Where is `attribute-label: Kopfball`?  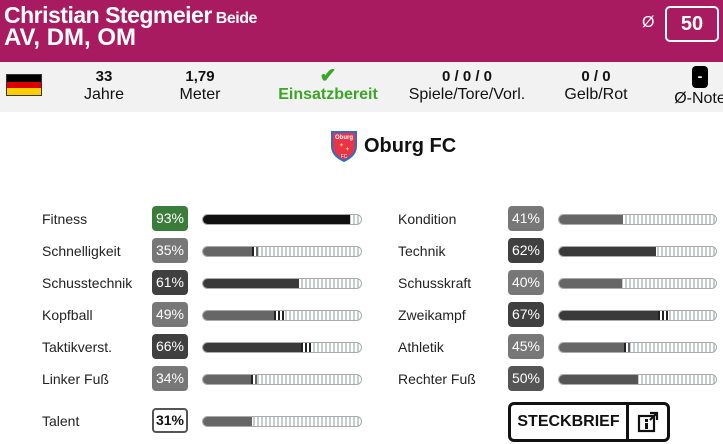
attribute-label: Kopfball is located at coordinates (67, 315).